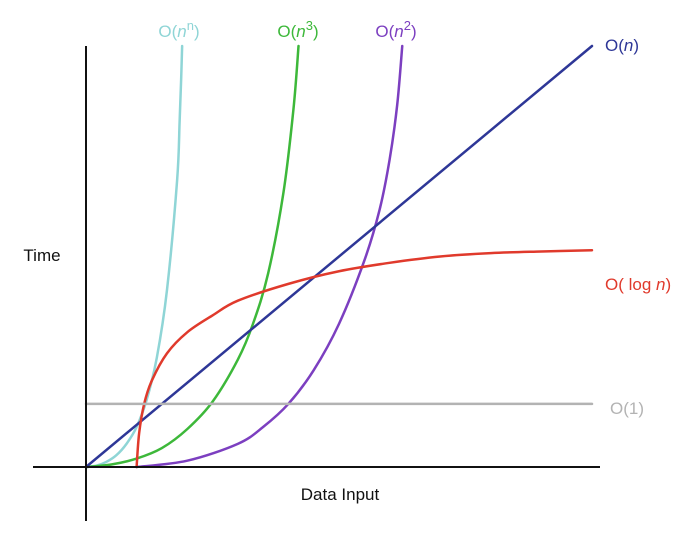 The image size is (700, 541). I want to click on series-label-suffix-n: ), so click(636, 45).